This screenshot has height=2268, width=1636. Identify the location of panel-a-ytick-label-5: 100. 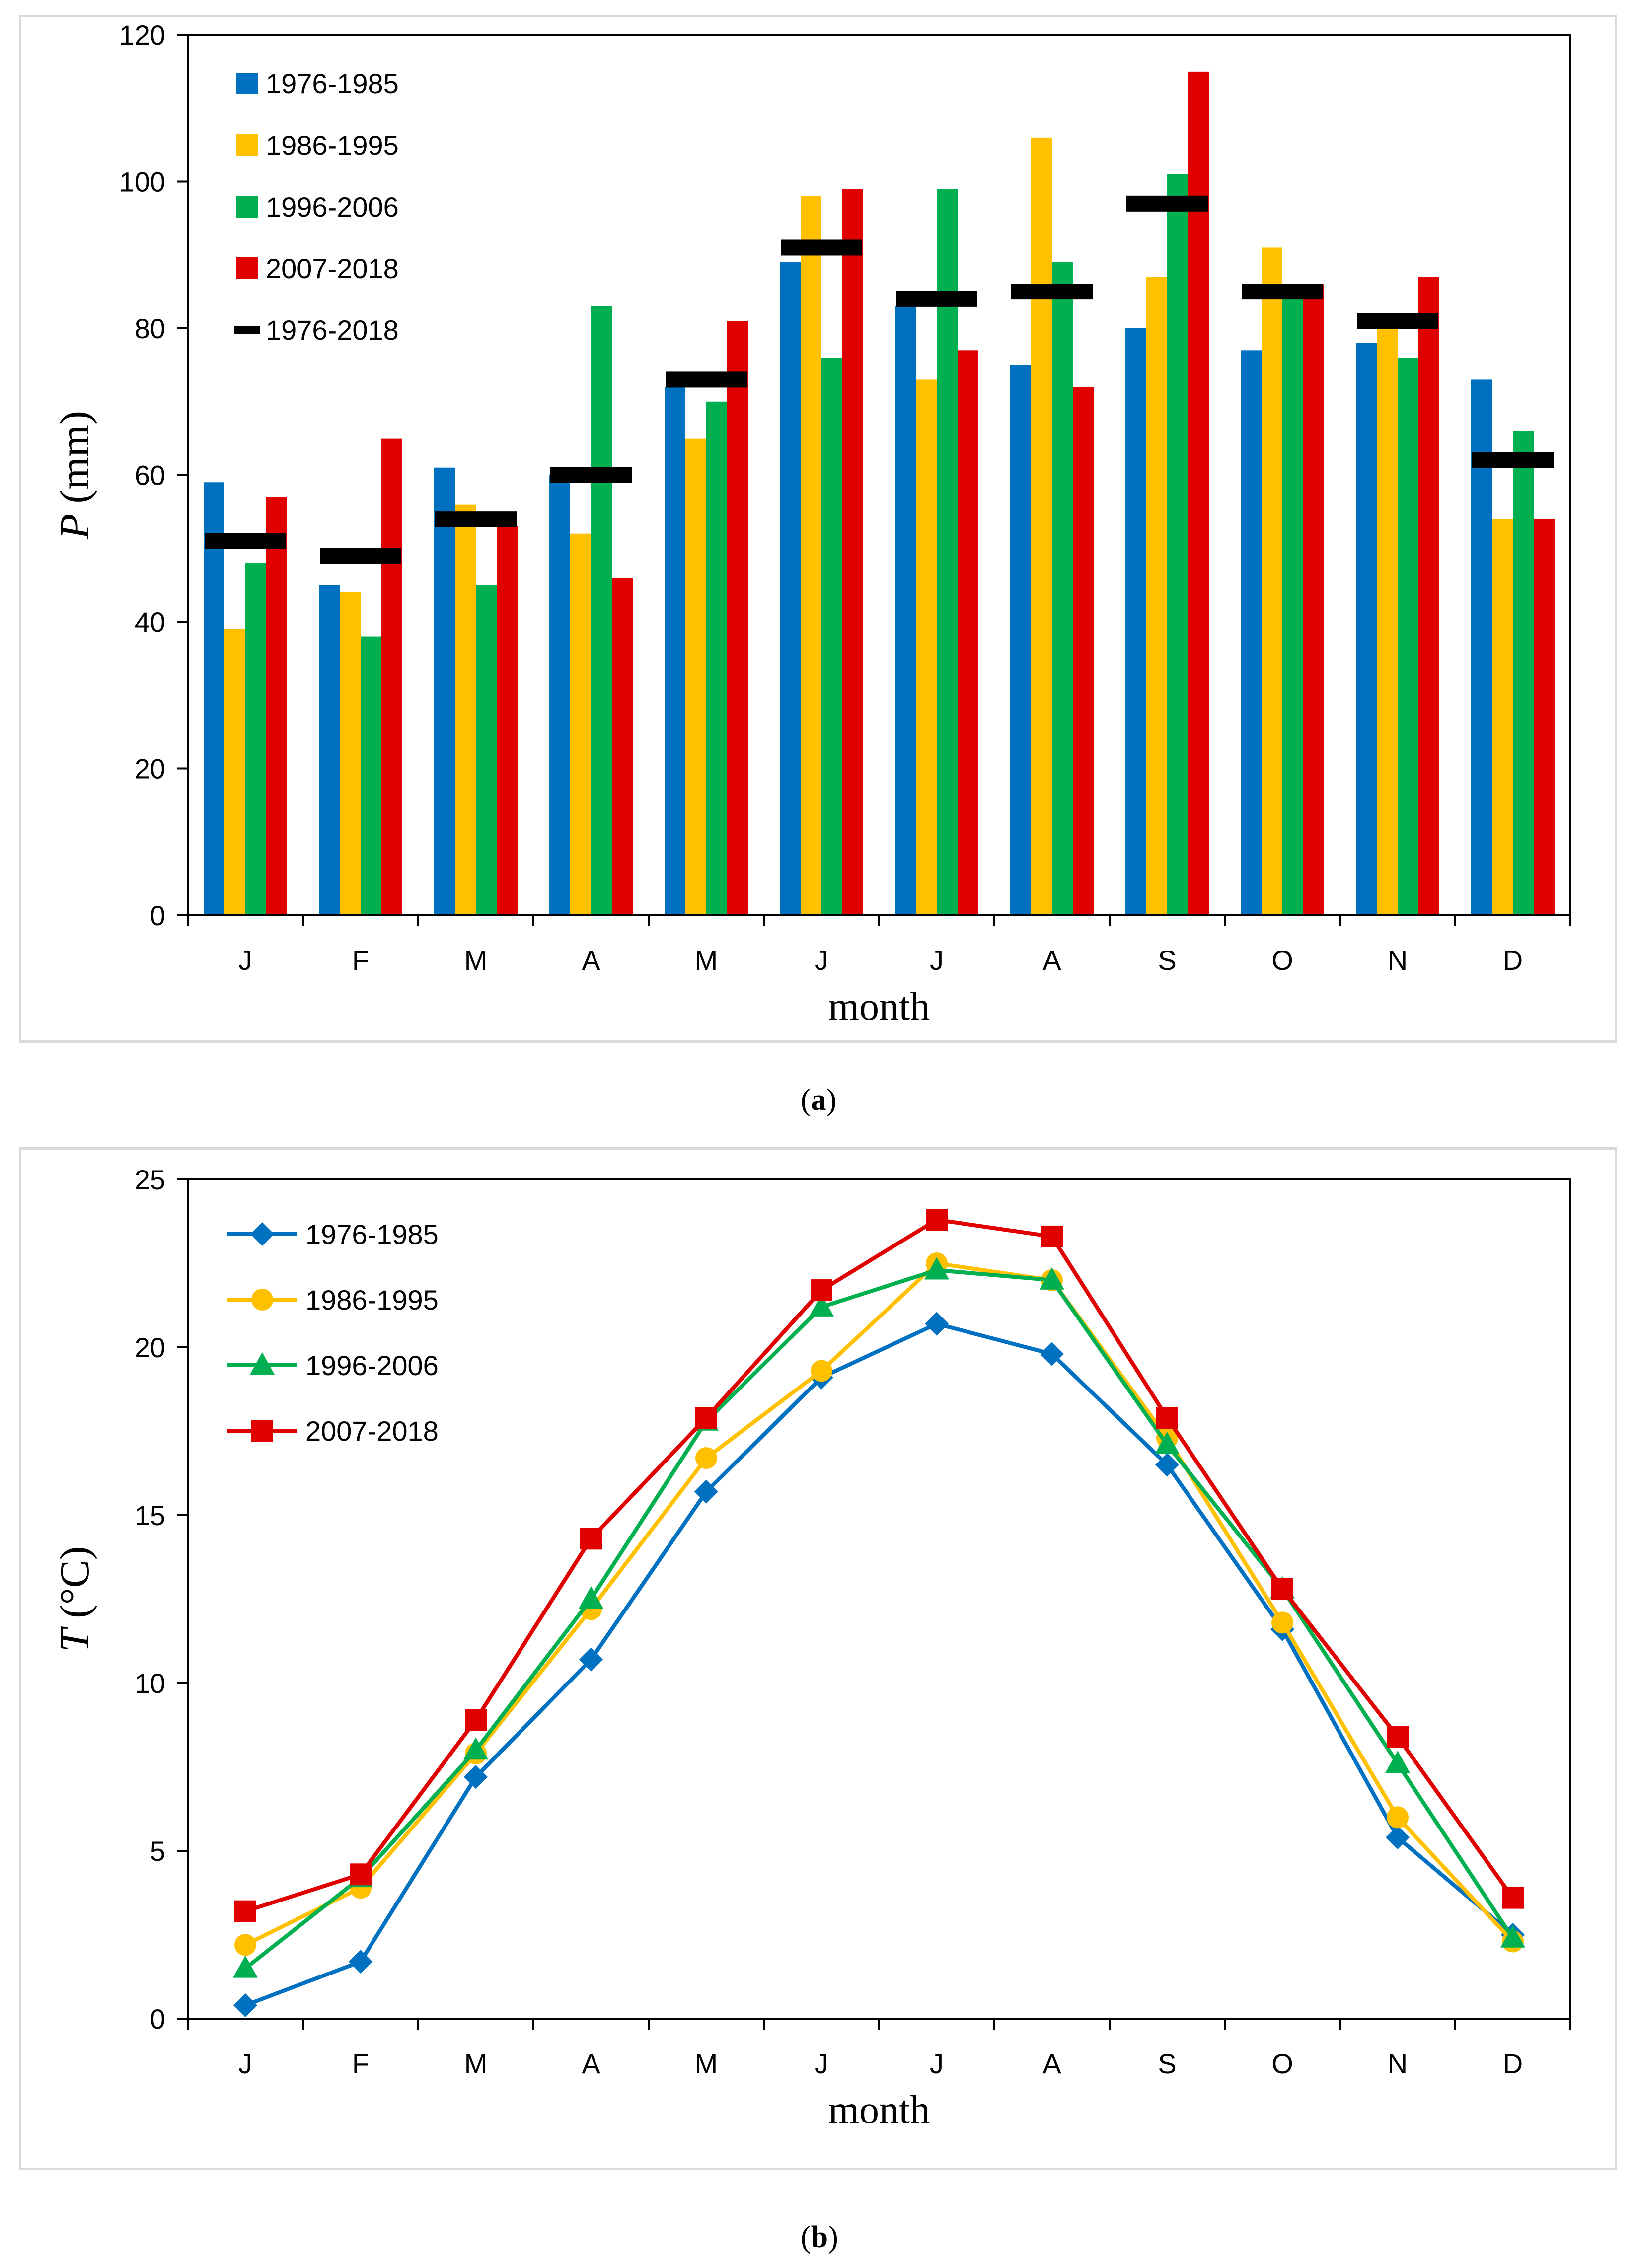
(142, 182).